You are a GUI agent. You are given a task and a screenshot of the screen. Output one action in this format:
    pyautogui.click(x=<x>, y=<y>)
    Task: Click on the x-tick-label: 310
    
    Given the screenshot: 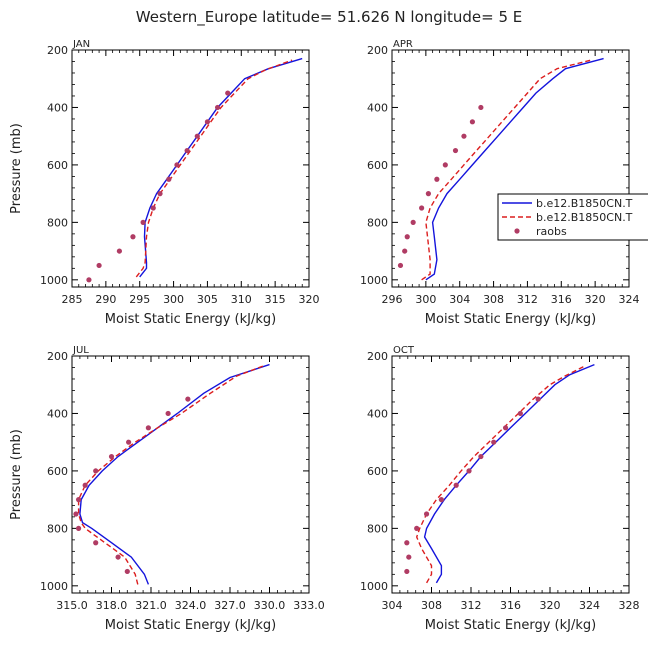 What is the action you would take?
    pyautogui.click(x=241, y=299)
    